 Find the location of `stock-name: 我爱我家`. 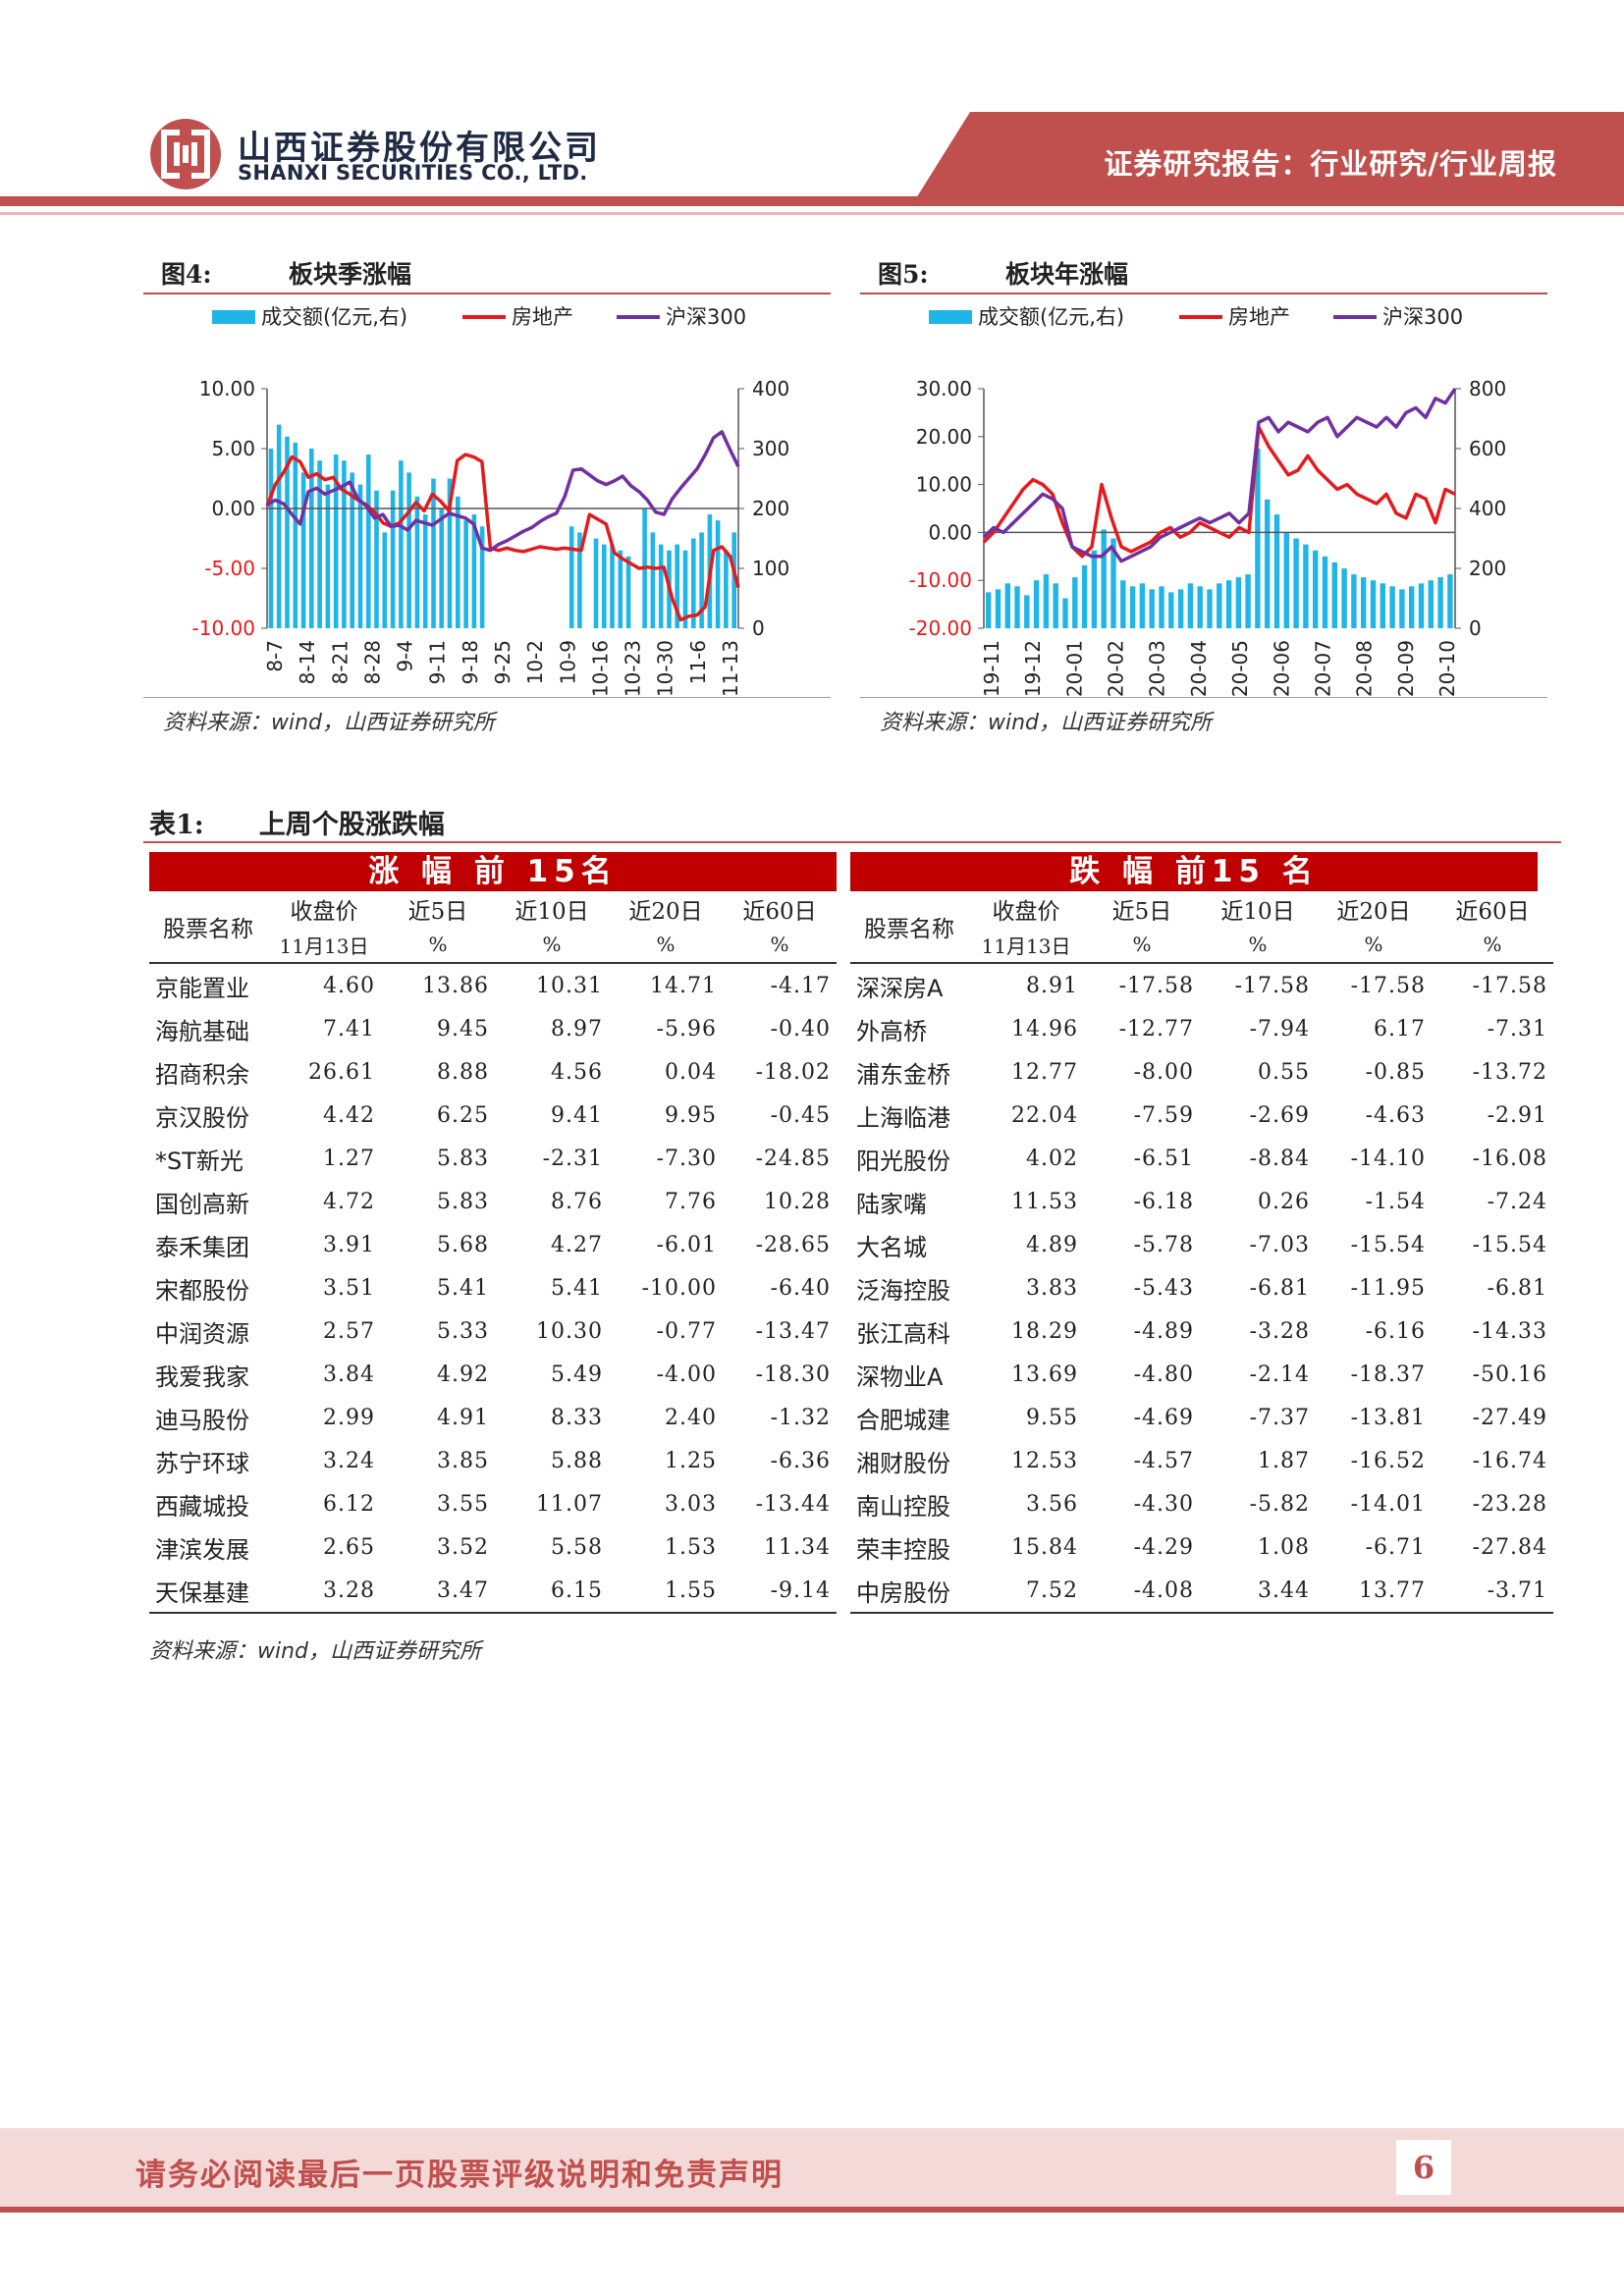

stock-name: 我爱我家 is located at coordinates (202, 1376).